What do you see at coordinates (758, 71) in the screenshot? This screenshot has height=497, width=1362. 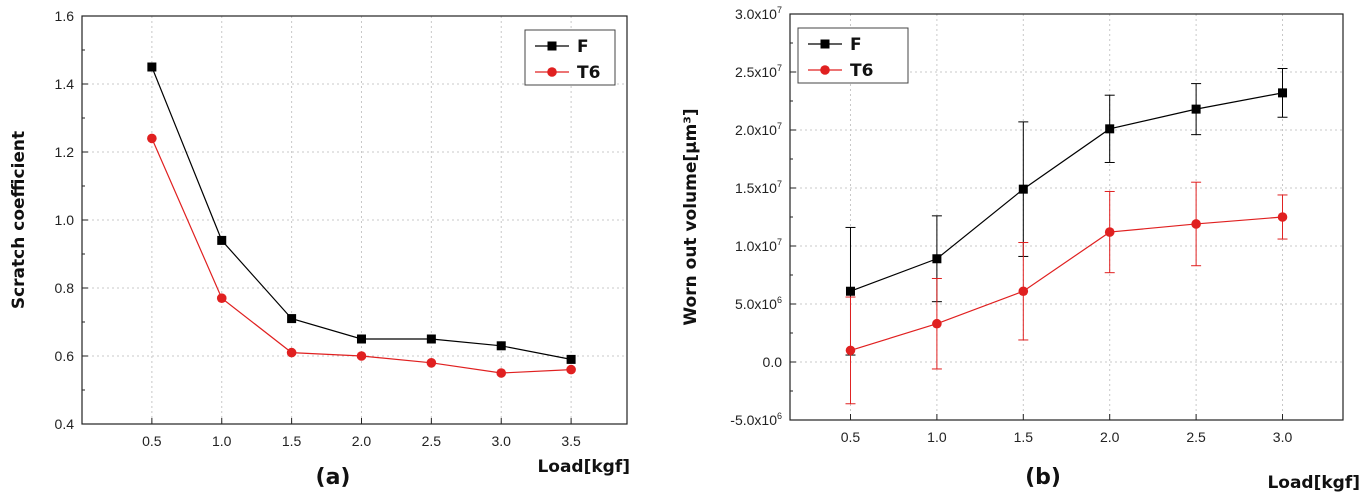 I see `y-tick-label: 2.5x10⁷` at bounding box center [758, 71].